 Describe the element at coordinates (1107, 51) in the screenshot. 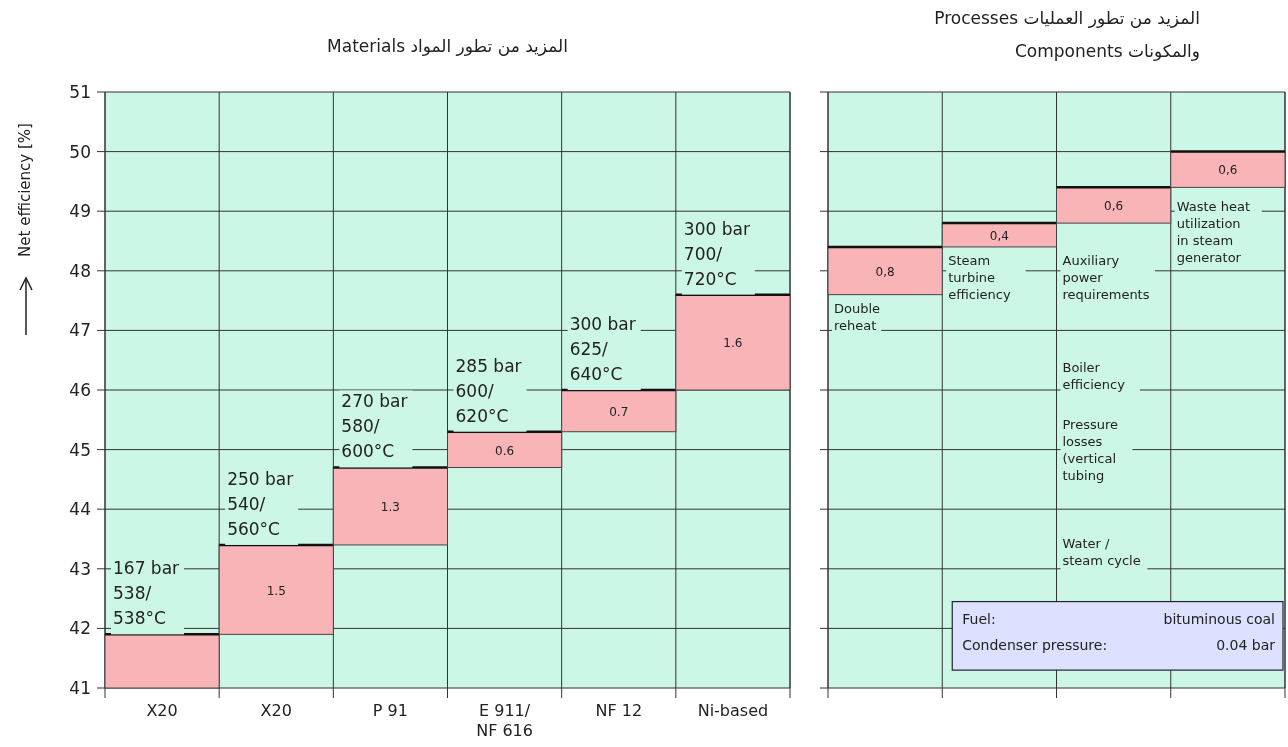

I see `chart-subtitle: والمكونات Components` at that location.